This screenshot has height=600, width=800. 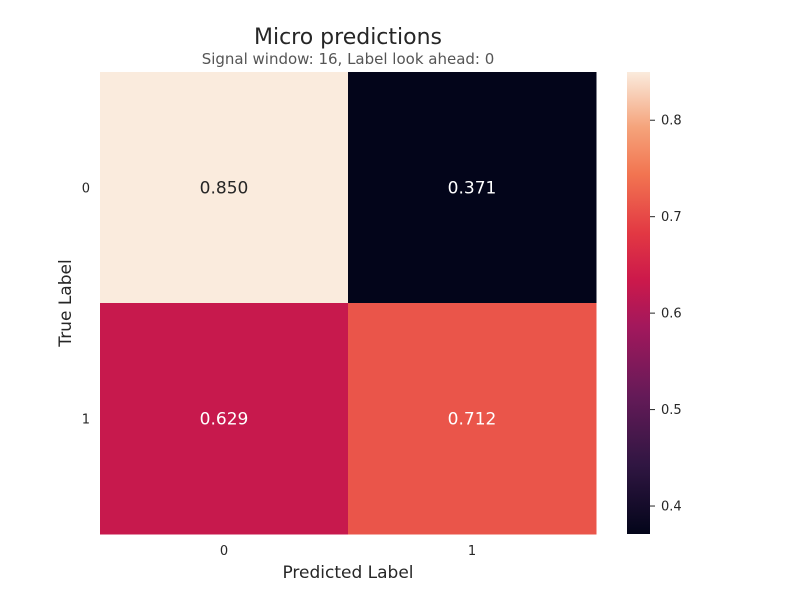 What do you see at coordinates (86, 420) in the screenshot?
I see `y-tick-label: 1` at bounding box center [86, 420].